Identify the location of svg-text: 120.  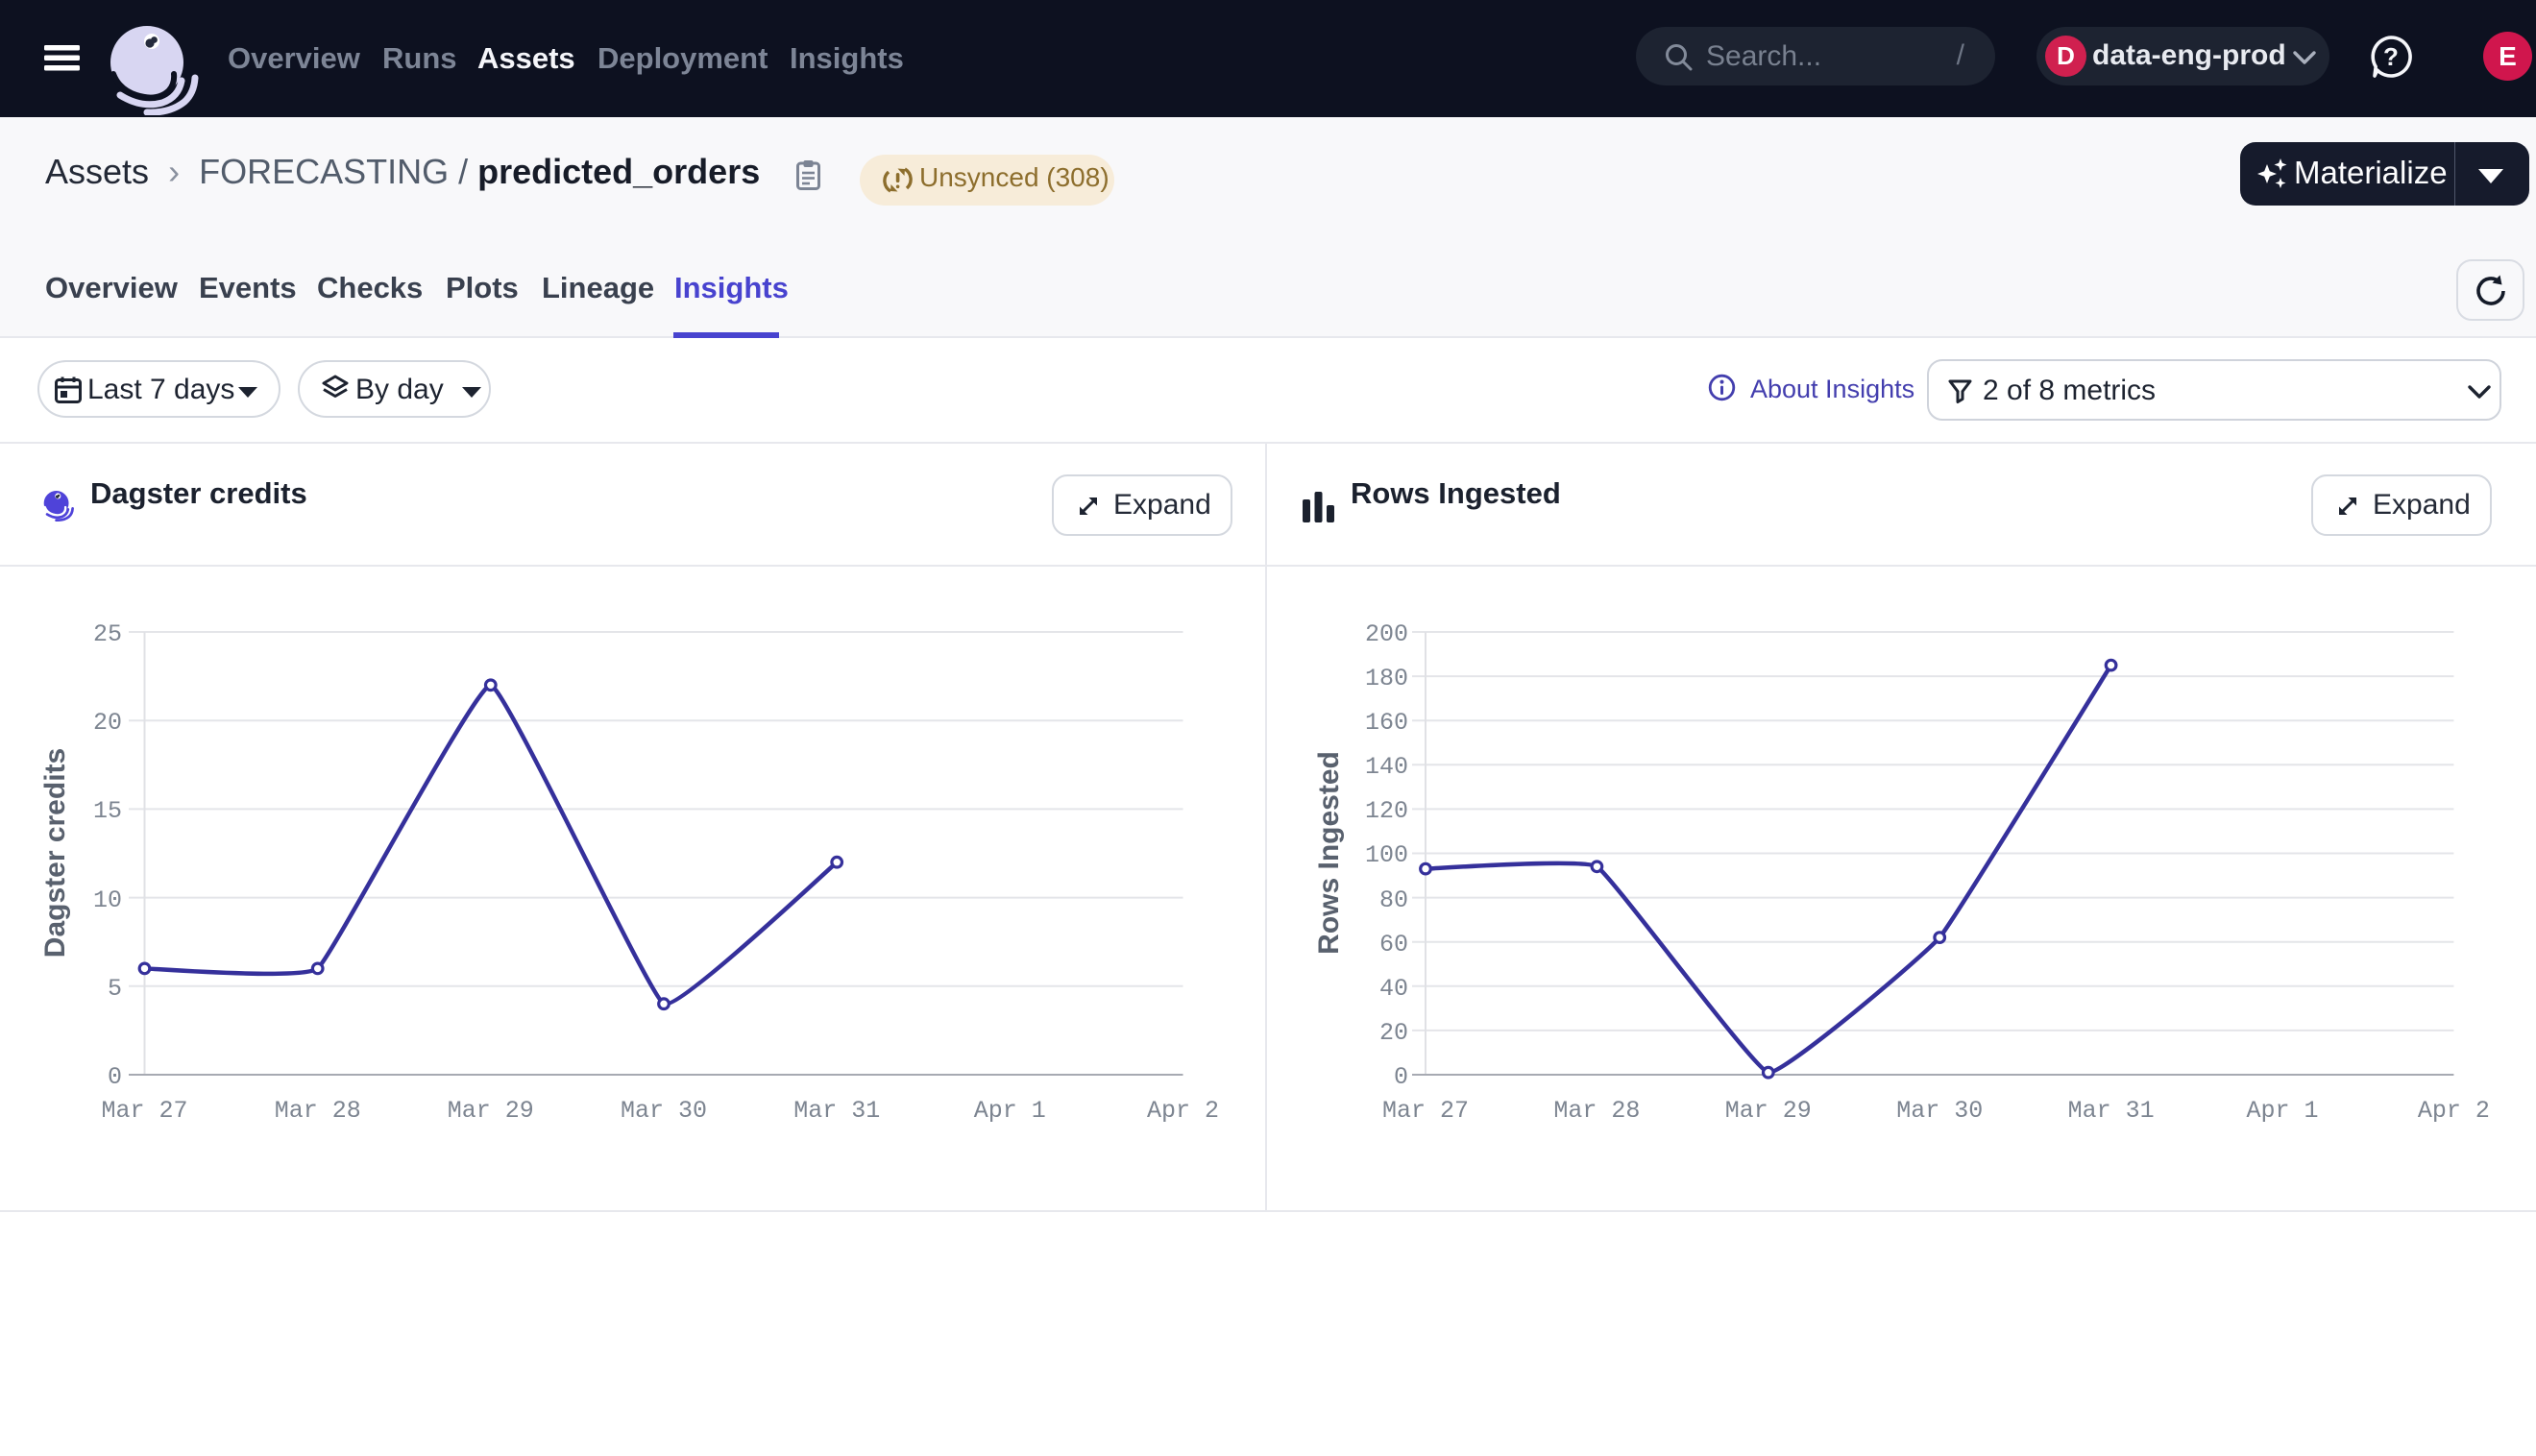
(1386, 811).